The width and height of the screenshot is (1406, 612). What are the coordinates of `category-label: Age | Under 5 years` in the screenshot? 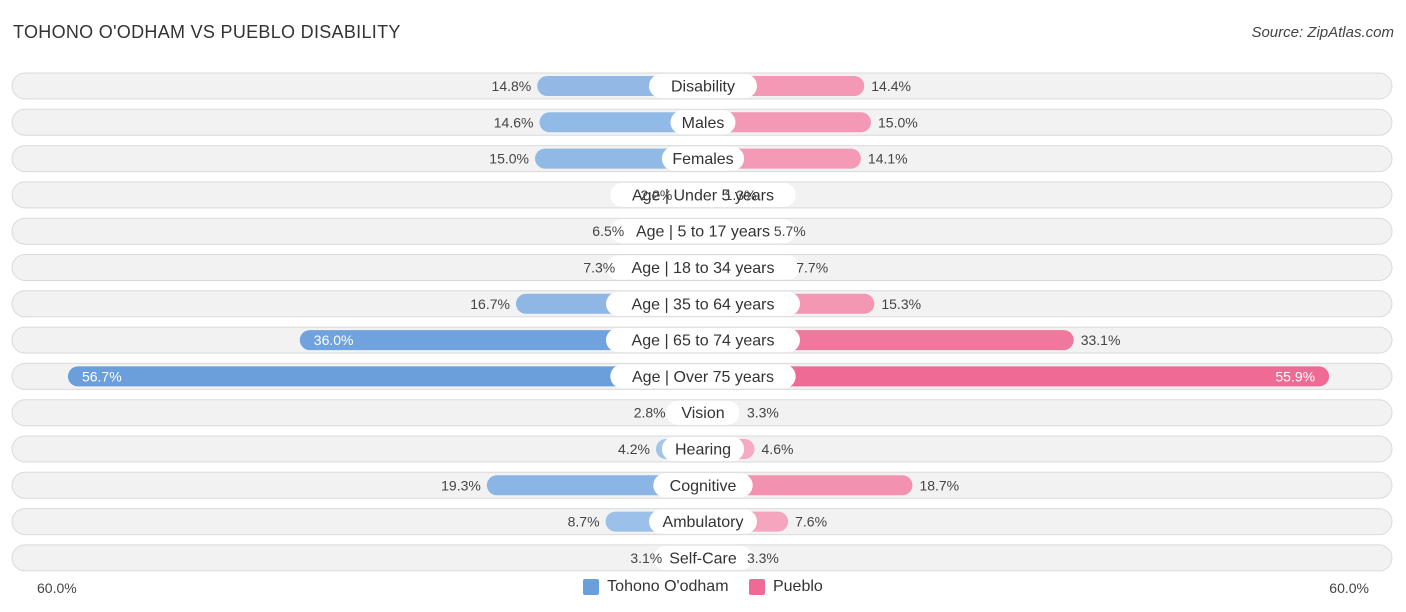 It's located at (703, 195).